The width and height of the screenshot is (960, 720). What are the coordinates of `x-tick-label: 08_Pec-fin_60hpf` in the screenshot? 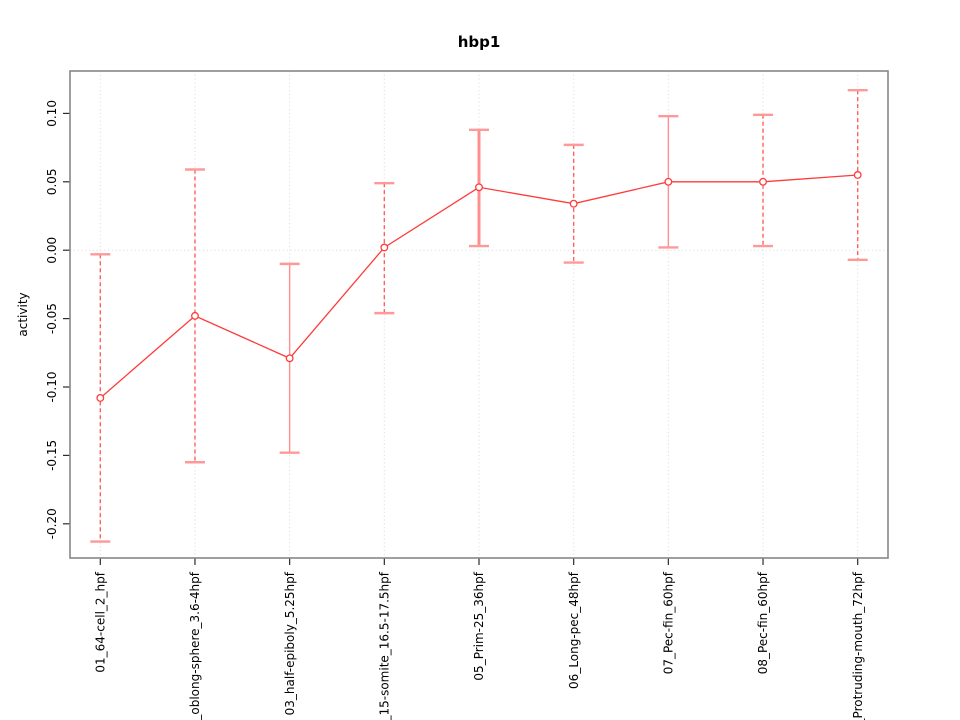 It's located at (763, 622).